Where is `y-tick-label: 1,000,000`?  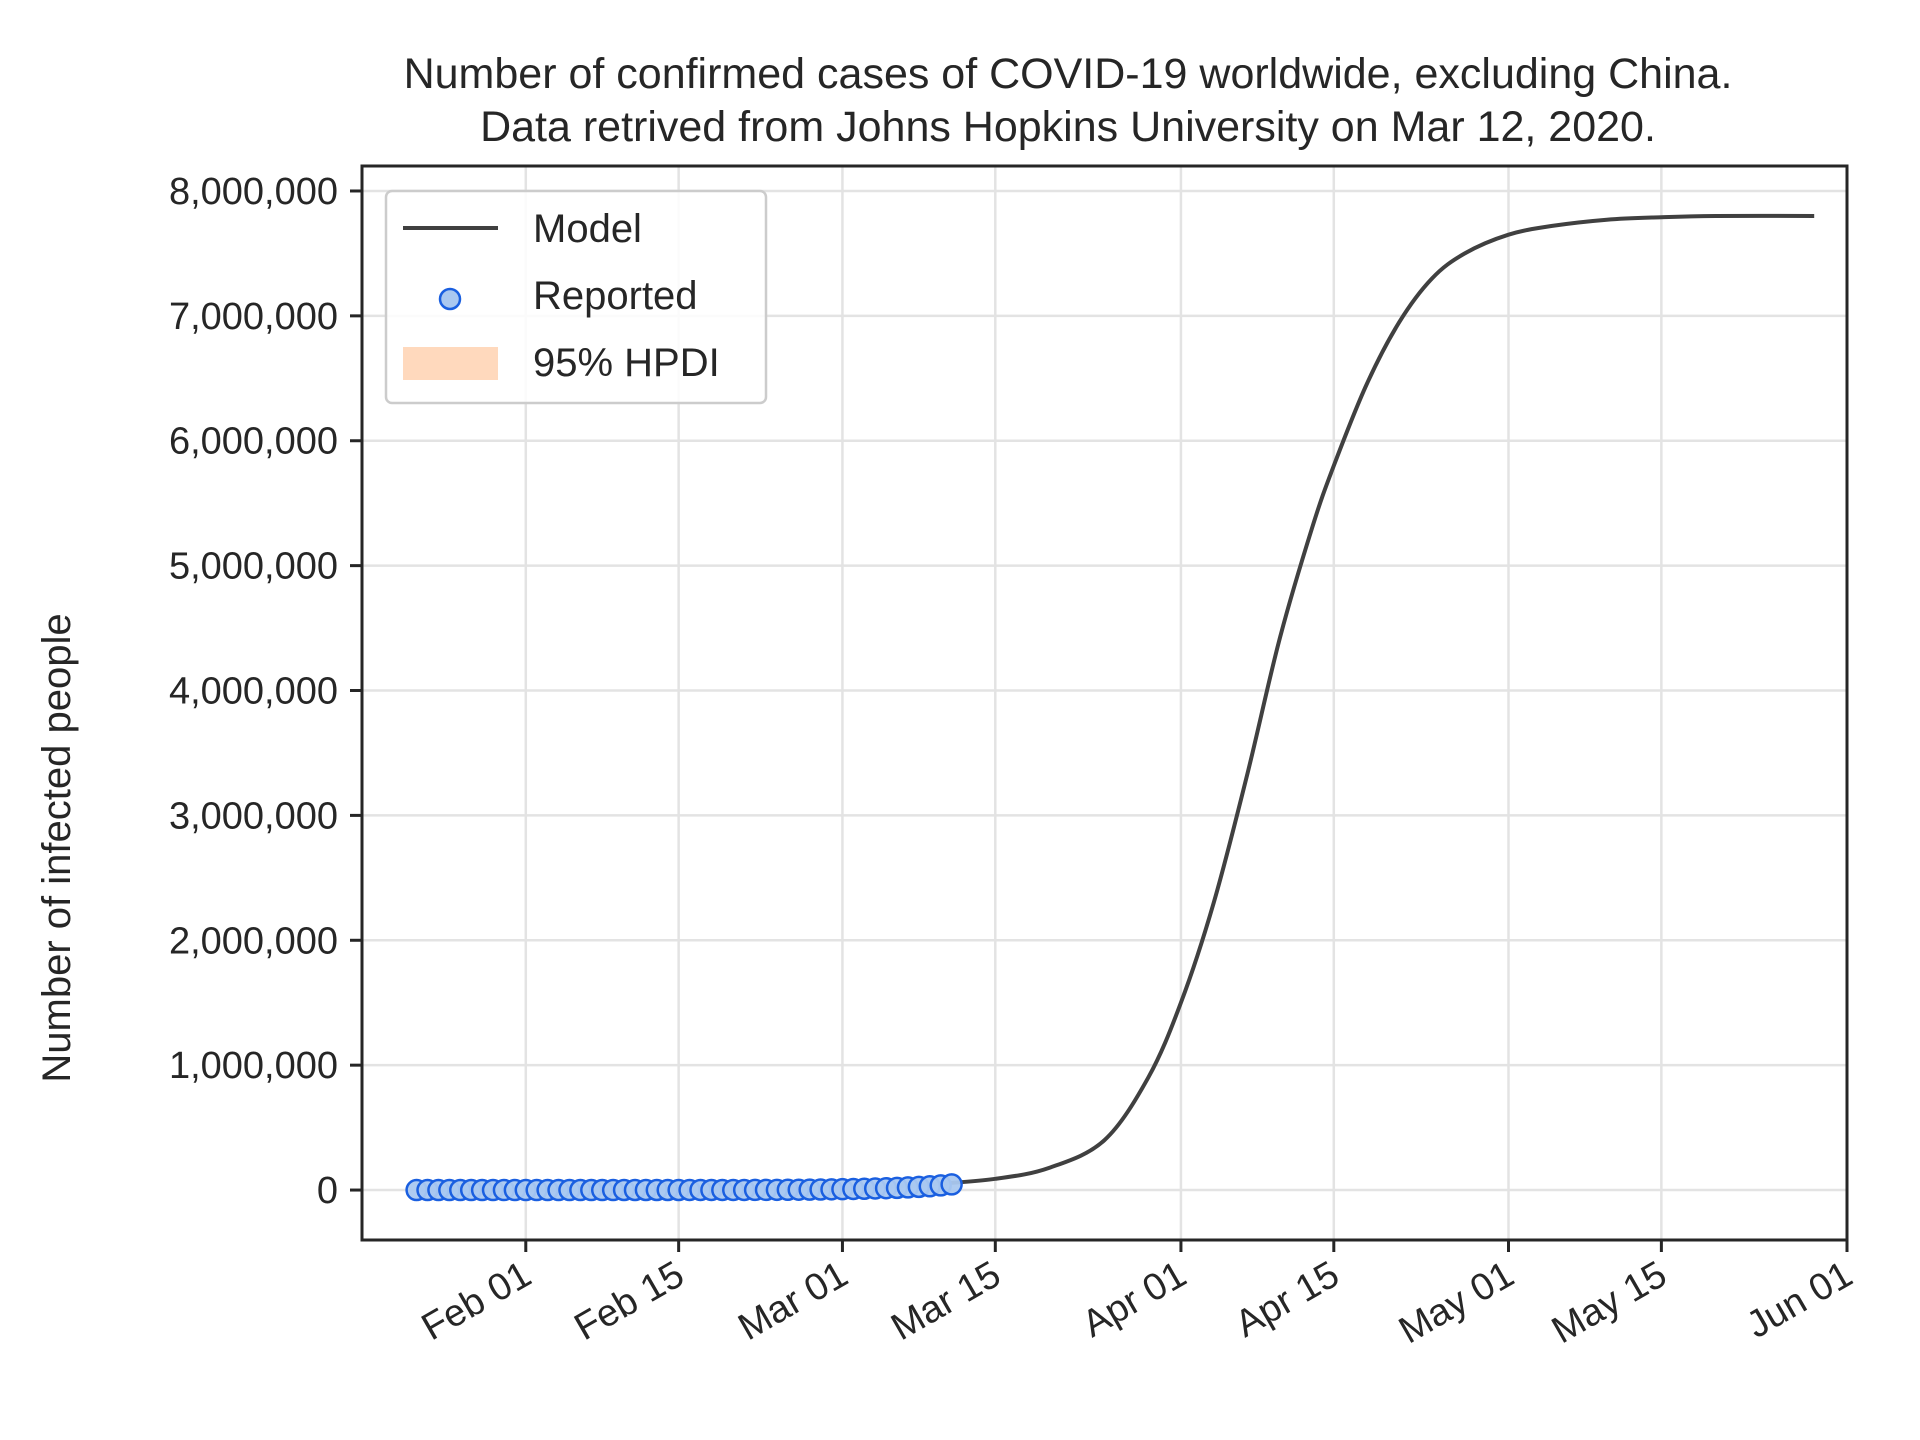 y-tick-label: 1,000,000 is located at coordinates (253, 1066).